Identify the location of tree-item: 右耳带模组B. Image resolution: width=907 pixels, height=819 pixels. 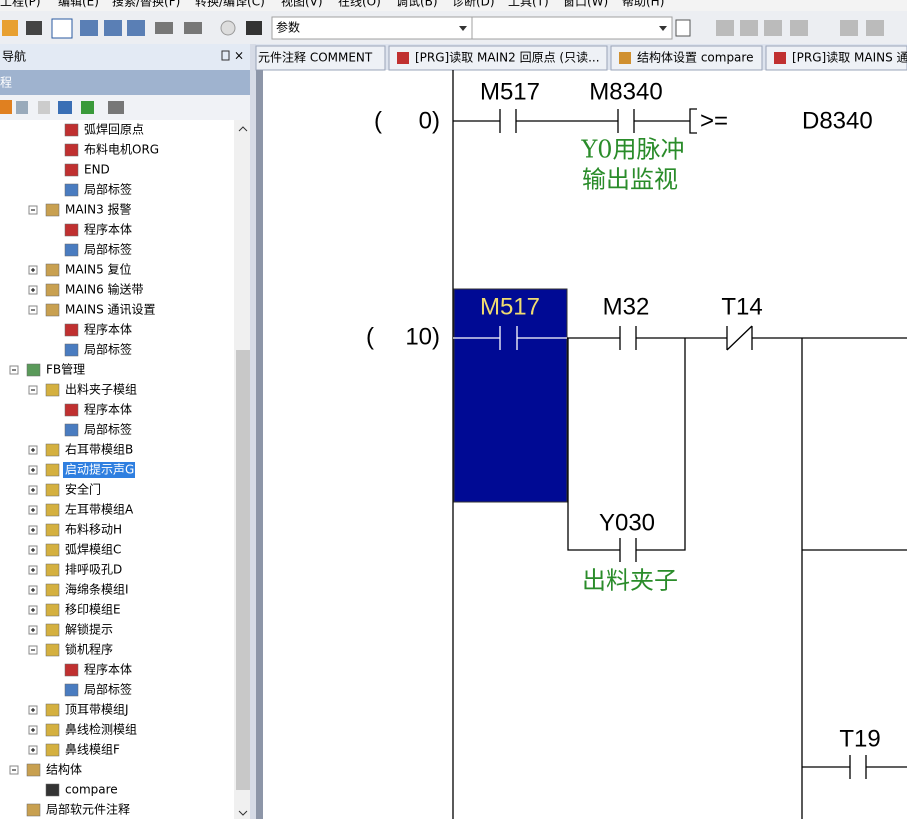
(99, 449).